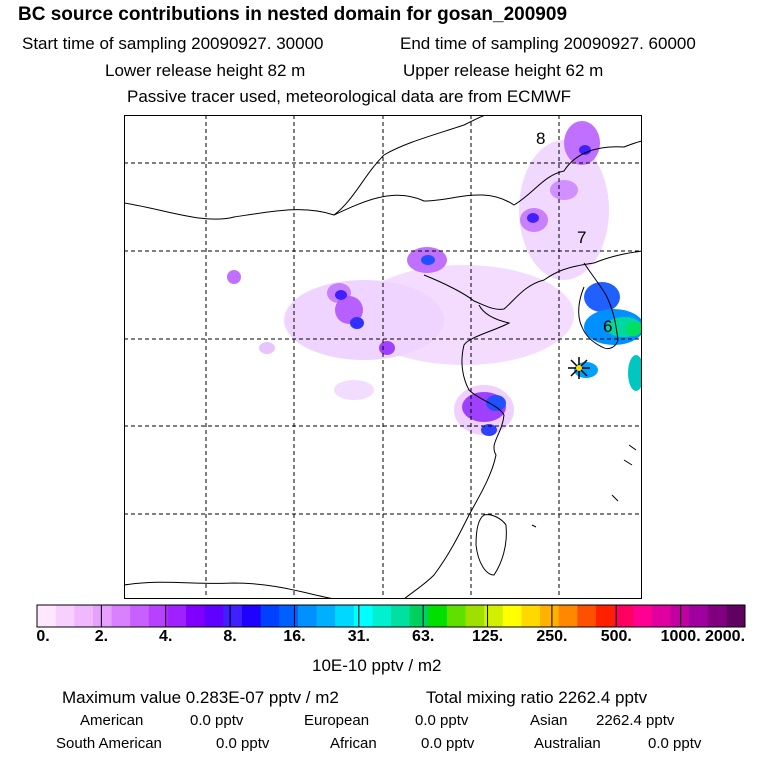  What do you see at coordinates (101, 636) in the screenshot?
I see `colorbar-tick-label: 2.` at bounding box center [101, 636].